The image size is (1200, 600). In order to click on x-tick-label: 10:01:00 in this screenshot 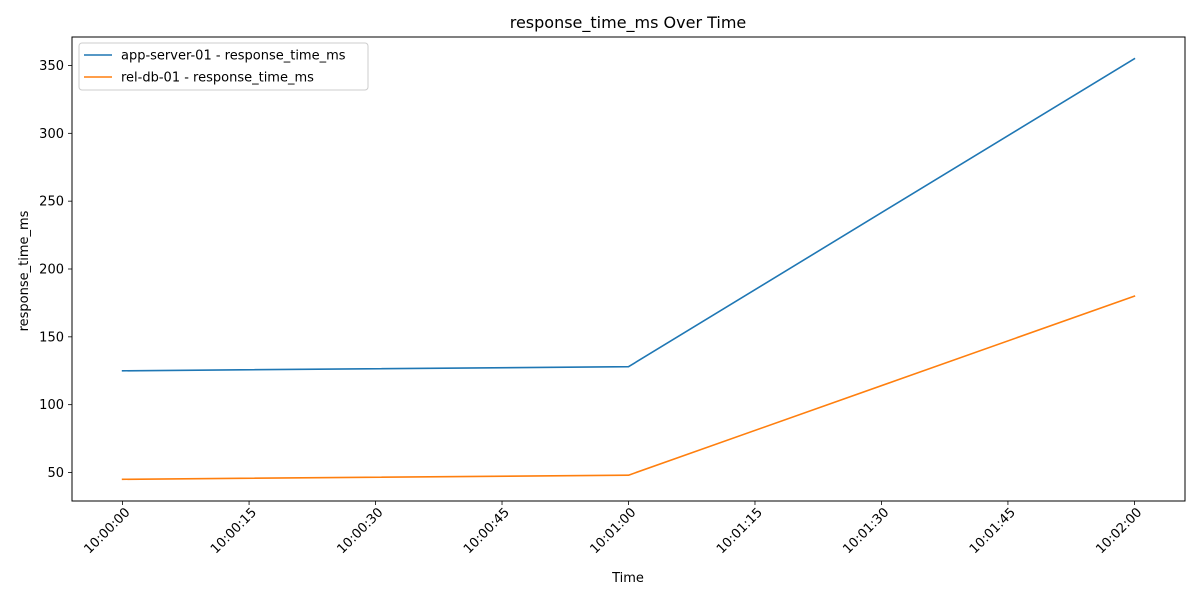, I will do `click(613, 531)`.